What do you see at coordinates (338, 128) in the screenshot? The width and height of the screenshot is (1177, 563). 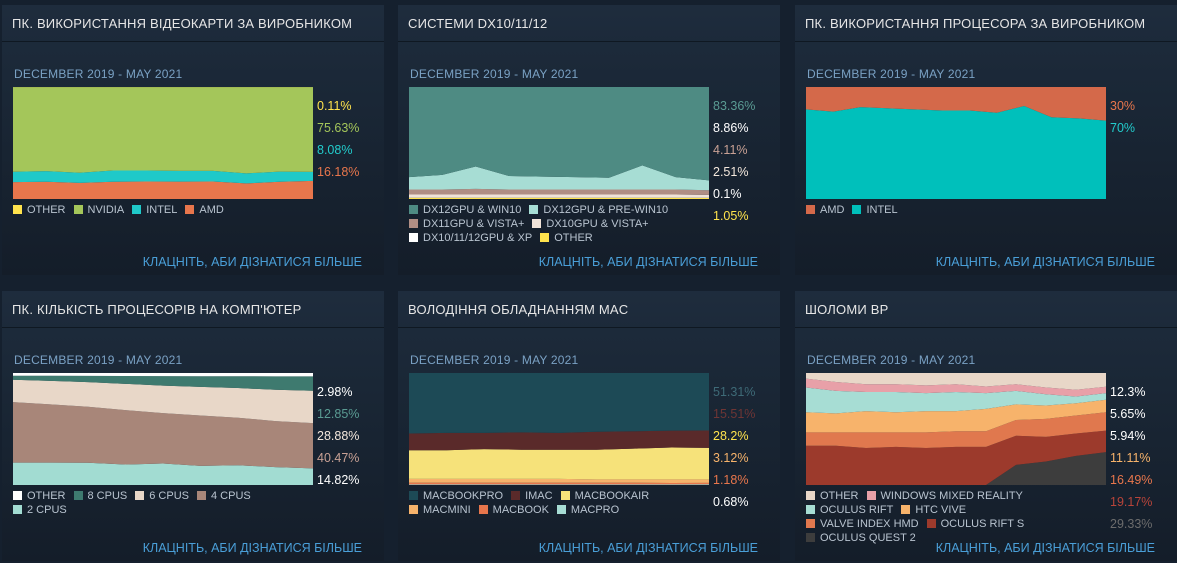 I see `current-value: 75.63%` at bounding box center [338, 128].